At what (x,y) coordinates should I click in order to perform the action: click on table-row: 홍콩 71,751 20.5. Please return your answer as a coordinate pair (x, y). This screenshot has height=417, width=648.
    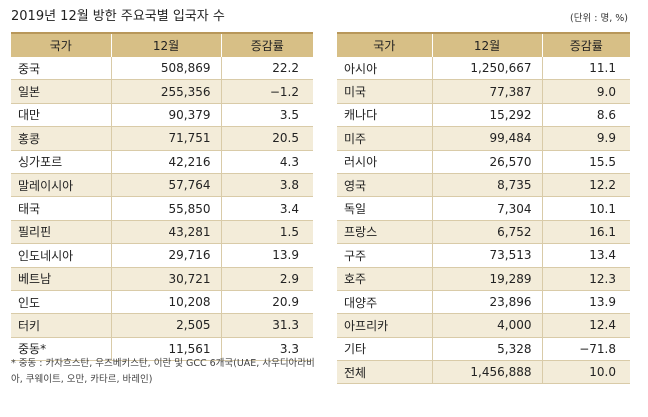
    Looking at the image, I should click on (162, 138).